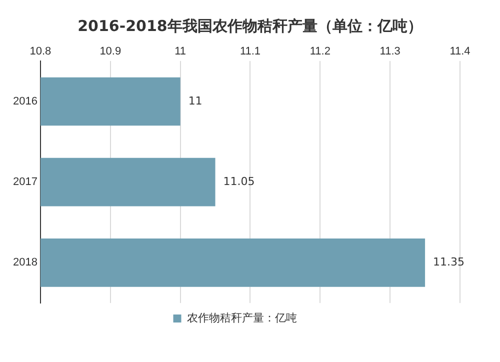 Image resolution: width=500 pixels, height=362 pixels. I want to click on x-tick-label: 10.9, so click(111, 52).